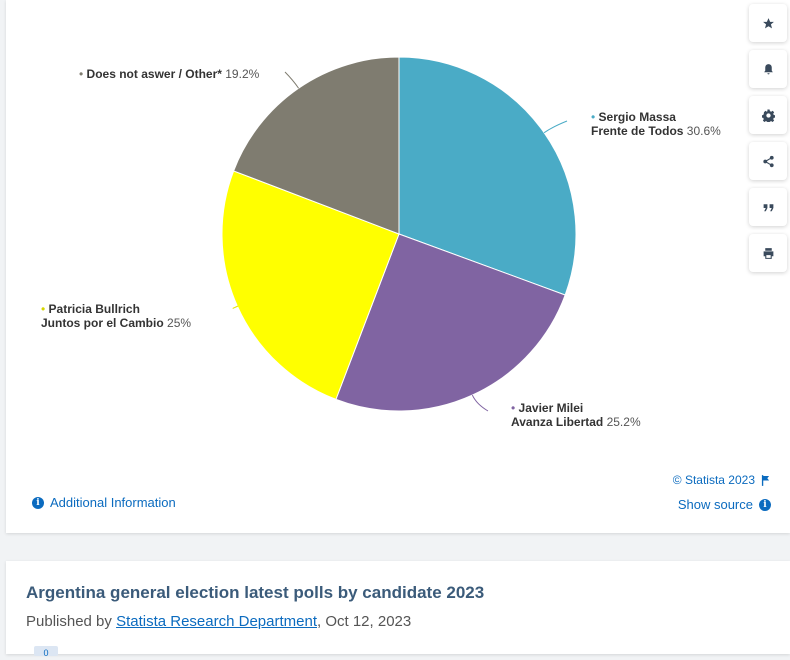 The image size is (790, 660). I want to click on slice-label: • Javier Milei, so click(547, 408).